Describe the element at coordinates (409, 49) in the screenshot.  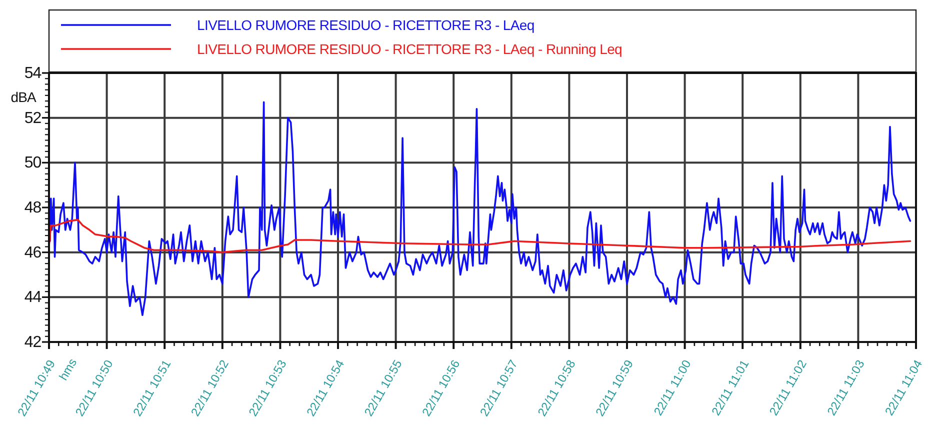
I see `text: LIVELLO RUMORE RESIDUO - RICETTORE R3 - LAeq - Running Leq` at that location.